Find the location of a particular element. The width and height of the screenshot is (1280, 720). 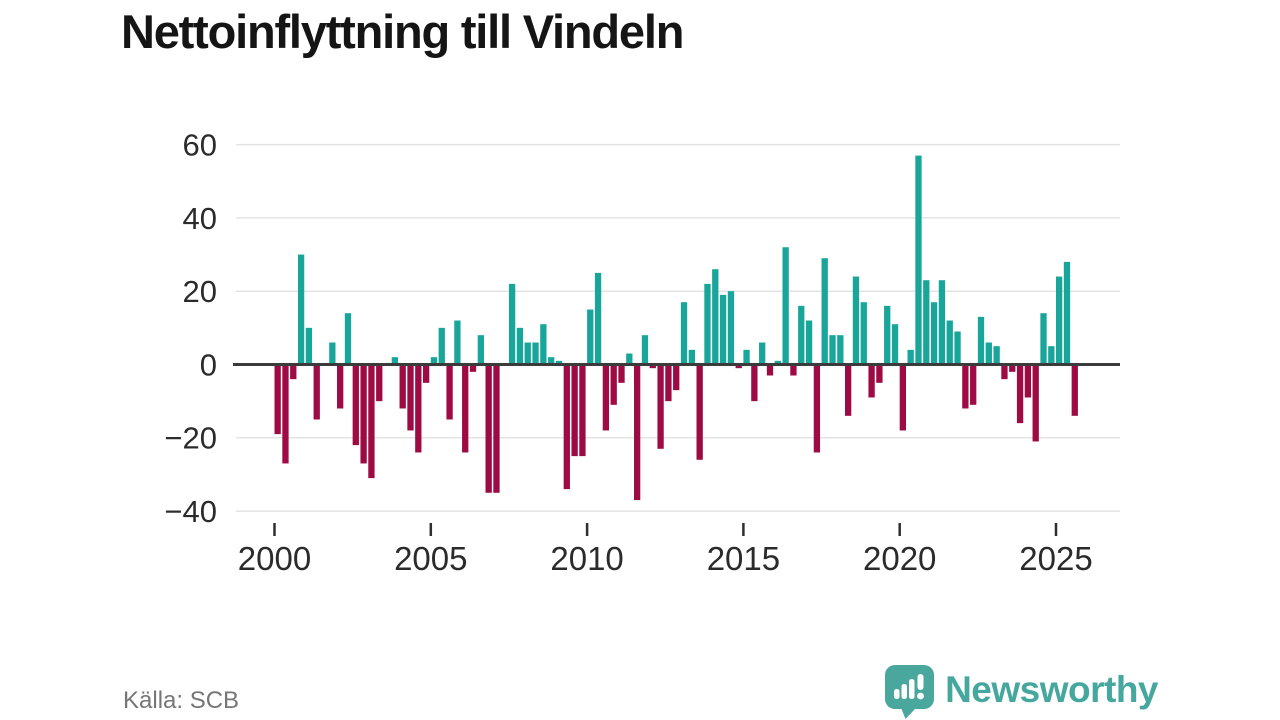

newsworthy-logo-icon is located at coordinates (910, 692).